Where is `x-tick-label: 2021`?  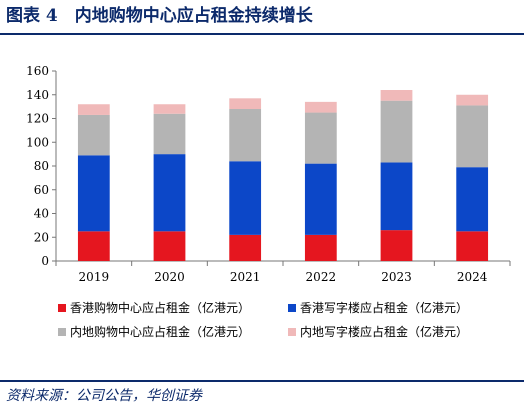
x-tick-label: 2021 is located at coordinates (245, 277).